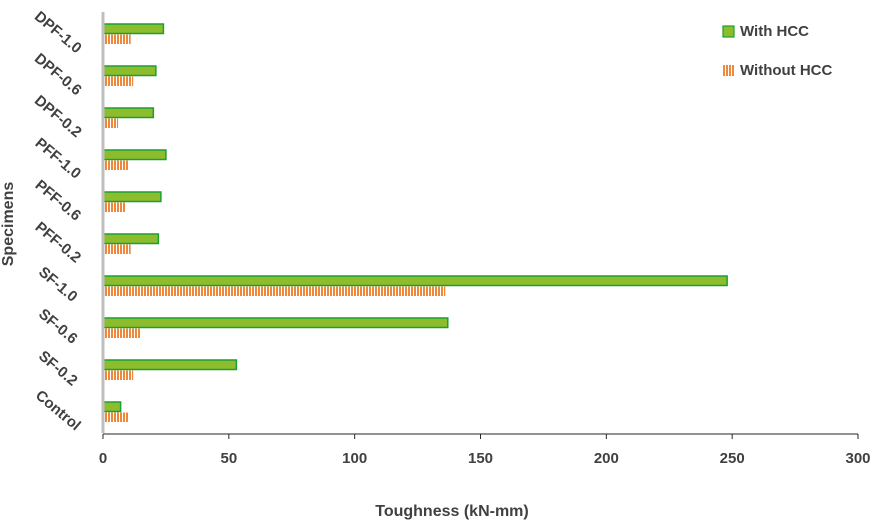  What do you see at coordinates (58, 74) in the screenshot?
I see `category-label-dpf-0.6: DPF-0.6` at bounding box center [58, 74].